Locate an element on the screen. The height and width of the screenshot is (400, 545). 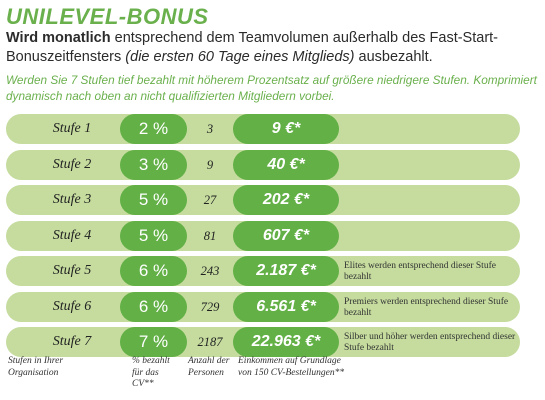
intro-italic: (die ersten 60 Tage eines Mitglieds) is located at coordinates (240, 57).